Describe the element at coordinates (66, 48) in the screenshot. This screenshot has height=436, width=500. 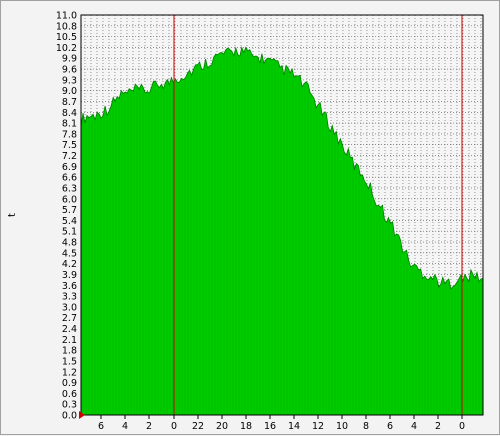
I see `y-tick-label: 10.2` at that location.